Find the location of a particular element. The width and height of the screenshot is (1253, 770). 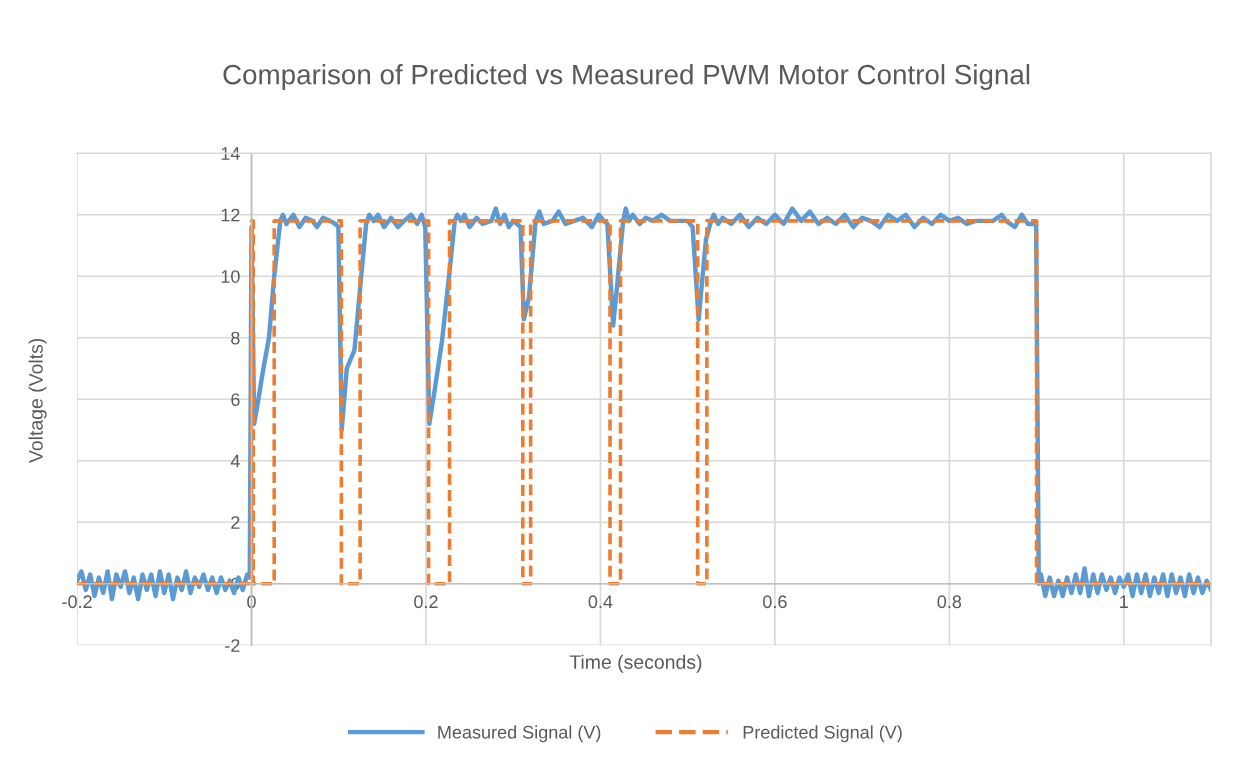

y-tick-label: -2 is located at coordinates (232, 645).